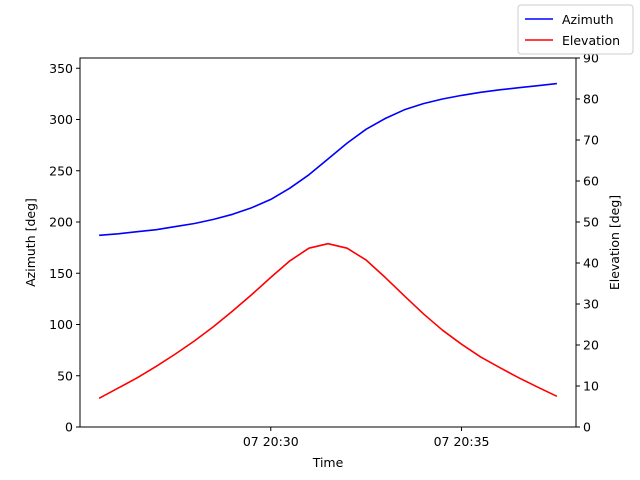 The height and width of the screenshot is (480, 640). What do you see at coordinates (591, 99) in the screenshot?
I see `right-tick-label: 80` at bounding box center [591, 99].